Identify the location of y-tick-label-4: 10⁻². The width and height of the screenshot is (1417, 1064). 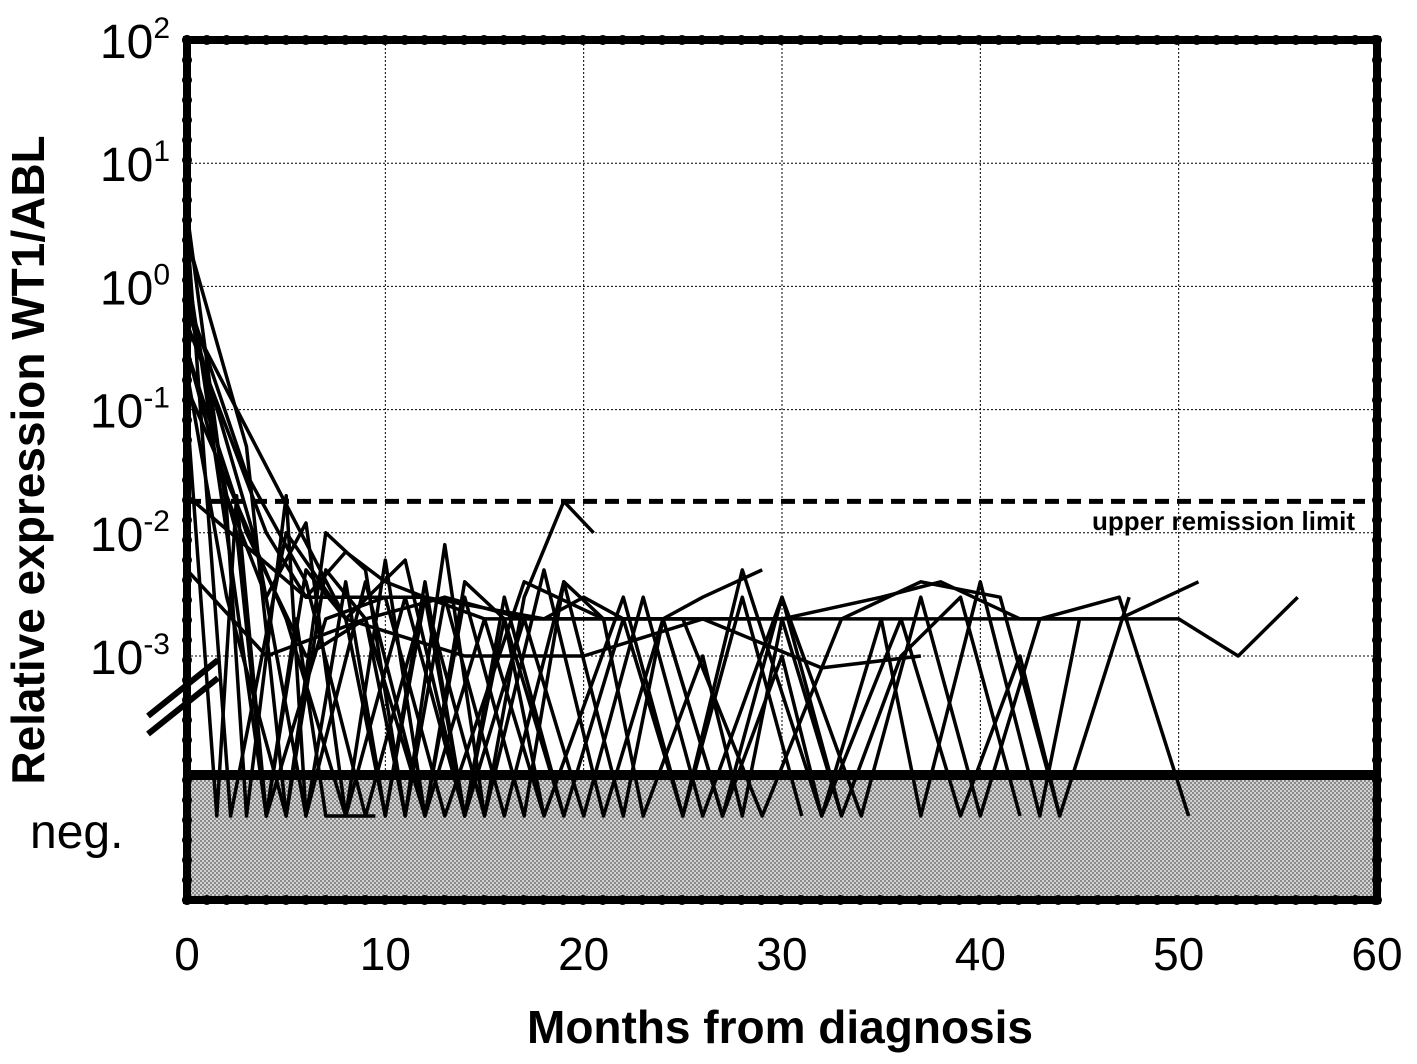
(130, 533).